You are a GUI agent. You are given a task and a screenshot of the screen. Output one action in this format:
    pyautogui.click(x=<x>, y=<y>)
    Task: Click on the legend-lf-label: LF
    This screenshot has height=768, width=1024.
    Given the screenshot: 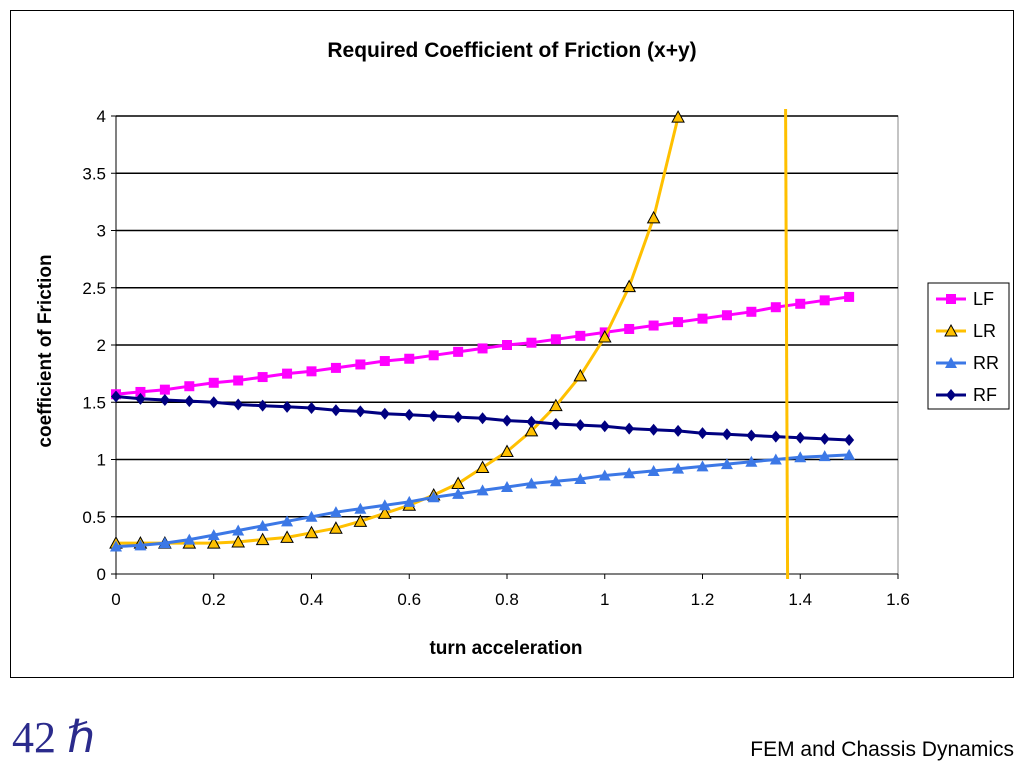 What is the action you would take?
    pyautogui.click(x=983, y=299)
    